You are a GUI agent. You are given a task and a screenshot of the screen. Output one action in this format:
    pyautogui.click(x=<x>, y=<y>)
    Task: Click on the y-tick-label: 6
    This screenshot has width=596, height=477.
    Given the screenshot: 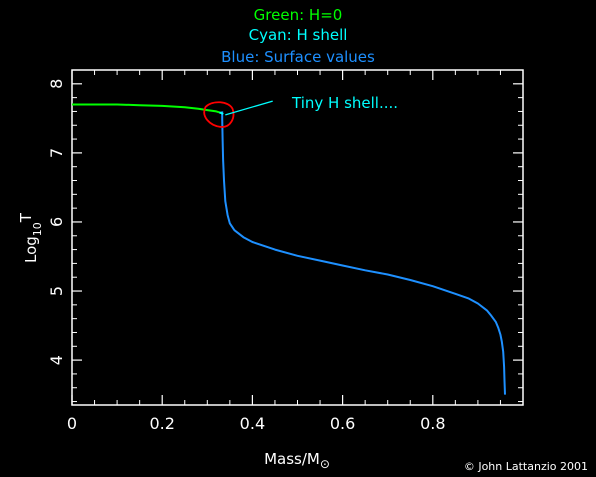 What is the action you would take?
    pyautogui.click(x=56, y=222)
    